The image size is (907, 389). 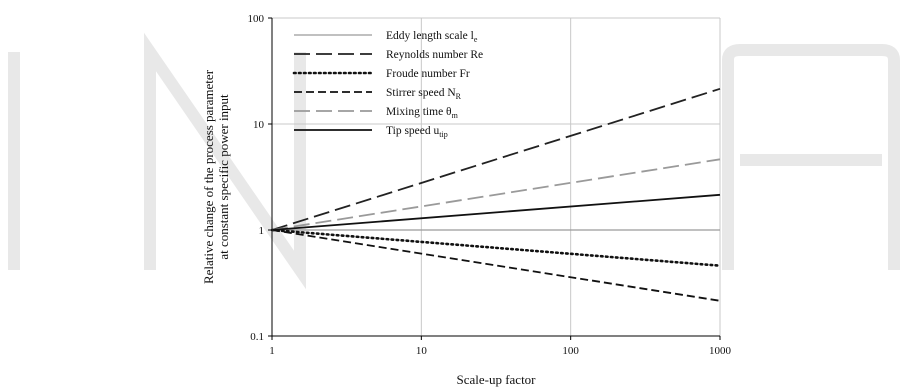 I want to click on legend-label: Stirrer speed NR, so click(x=424, y=94).